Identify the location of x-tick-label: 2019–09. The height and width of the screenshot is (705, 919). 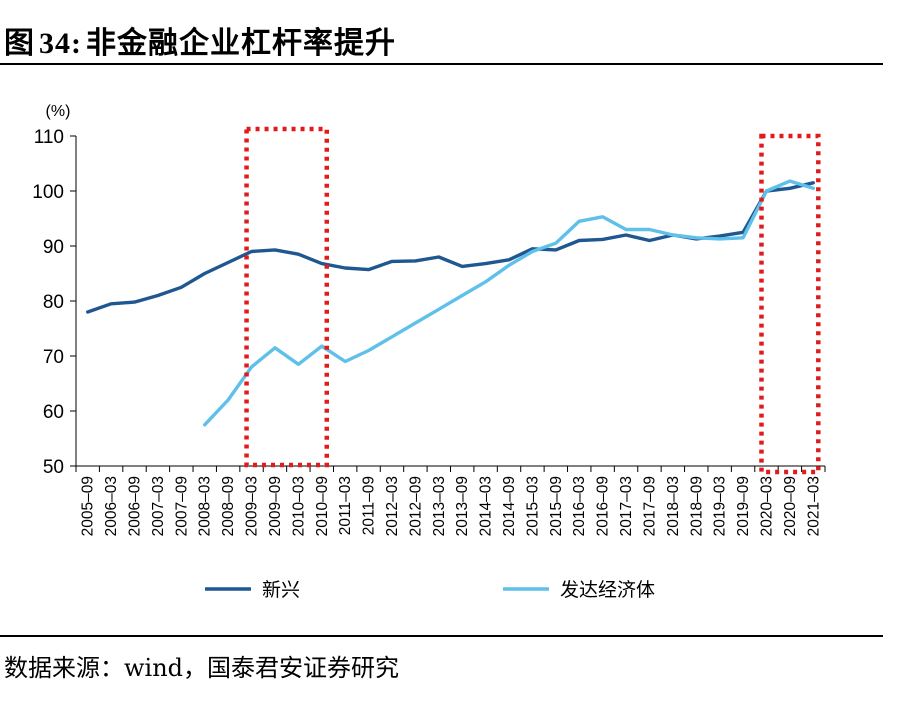
(743, 506).